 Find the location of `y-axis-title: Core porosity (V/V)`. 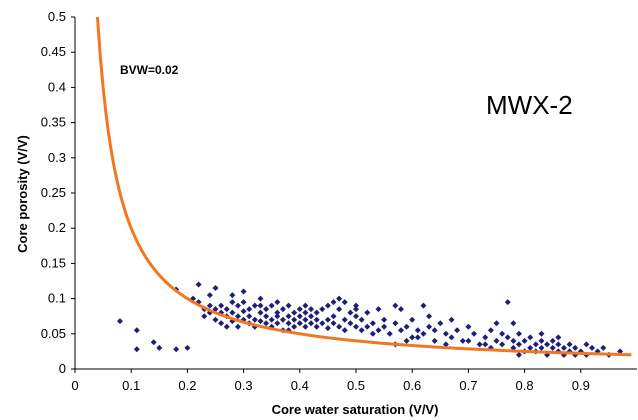

y-axis-title: Core porosity (V/V) is located at coordinates (22, 194).